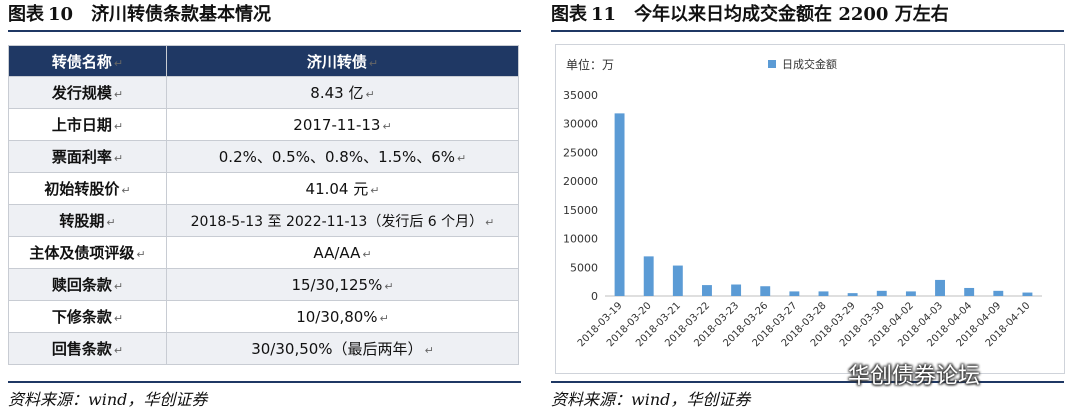 The height and width of the screenshot is (417, 1070). I want to click on row-value: 30/30,50%（最后两年） ↵, so click(342, 348).